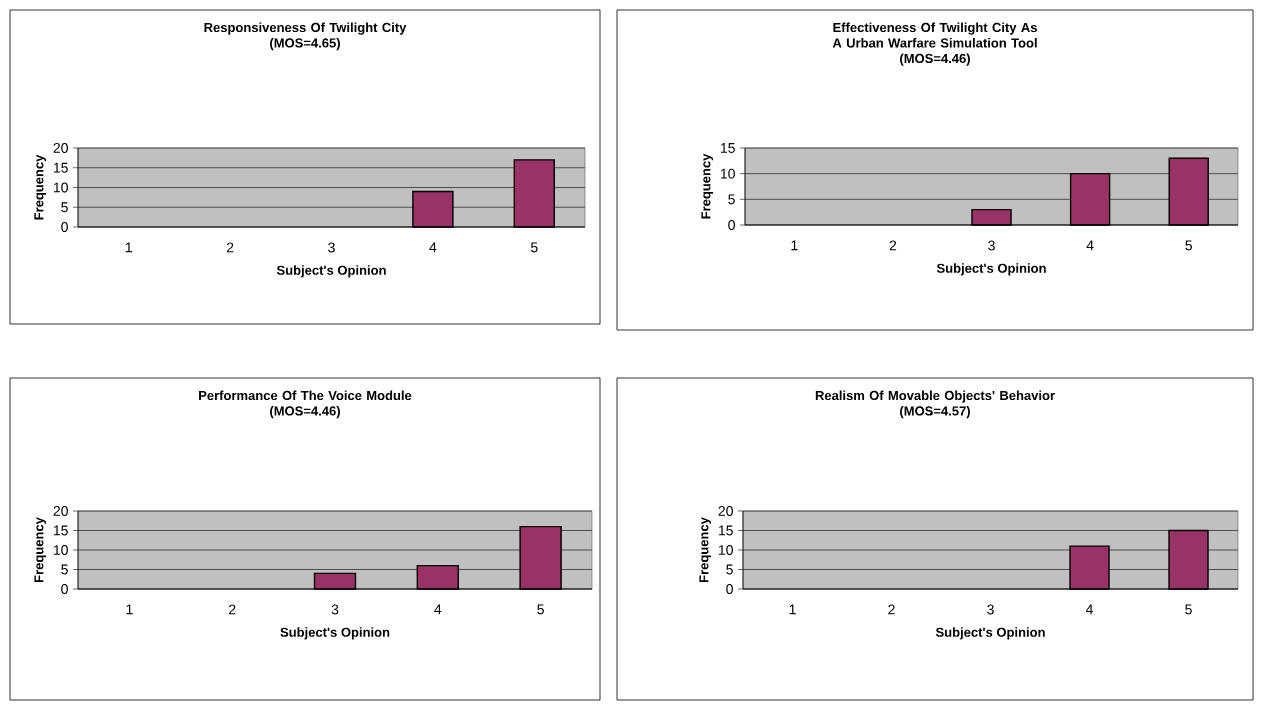 This screenshot has height=723, width=1263. What do you see at coordinates (305, 44) in the screenshot?
I see `chart-subtitle: (MOS=4.65)` at bounding box center [305, 44].